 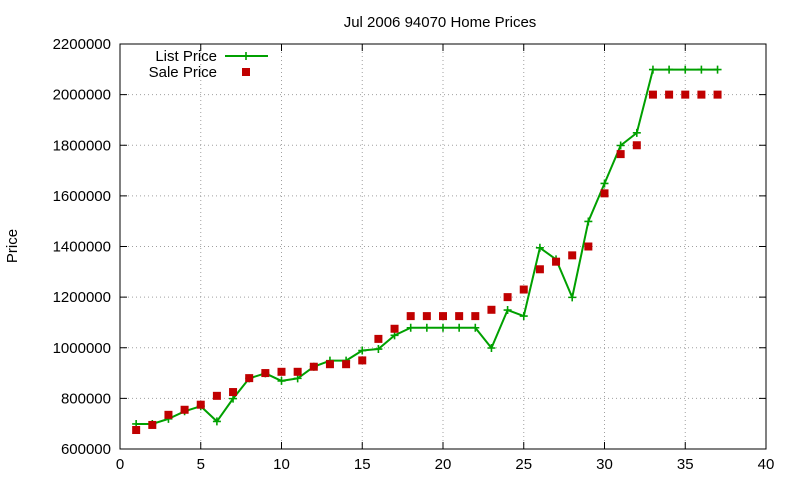 What do you see at coordinates (82, 44) in the screenshot?
I see `y-tick-label: 2200000` at bounding box center [82, 44].